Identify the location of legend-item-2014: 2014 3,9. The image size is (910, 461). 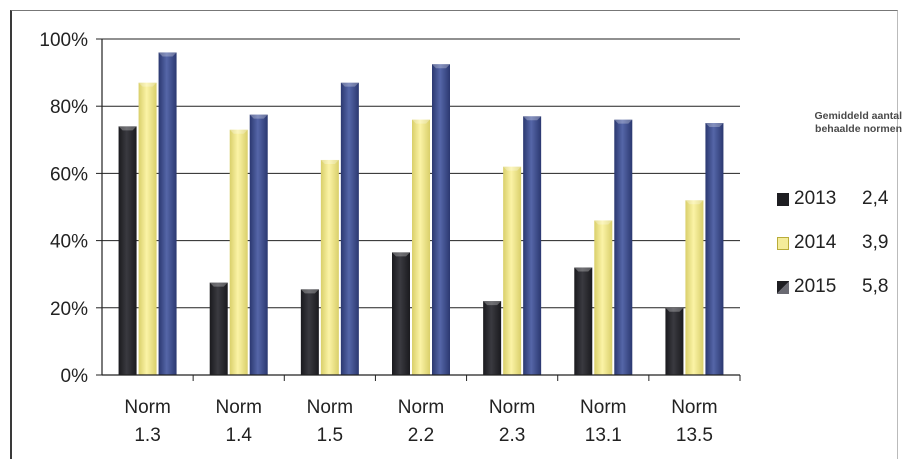
(839, 243).